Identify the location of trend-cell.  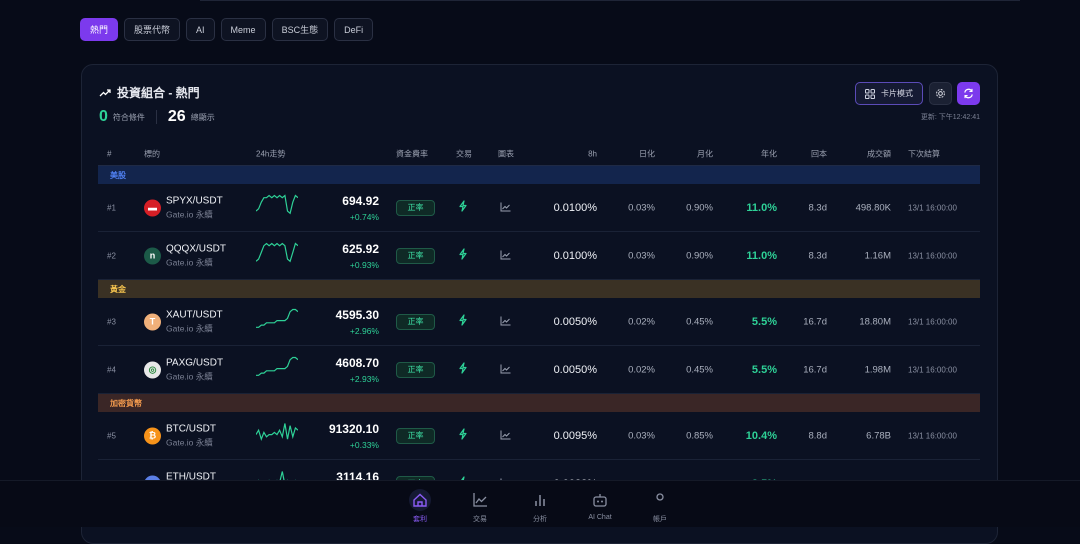
(277, 369).